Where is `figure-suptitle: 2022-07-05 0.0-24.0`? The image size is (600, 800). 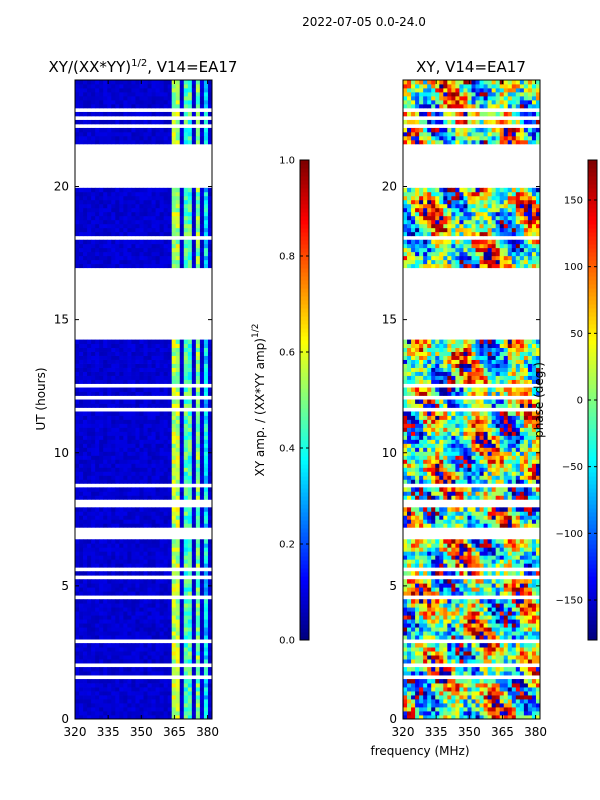 figure-suptitle: 2022-07-05 0.0-24.0 is located at coordinates (364, 22).